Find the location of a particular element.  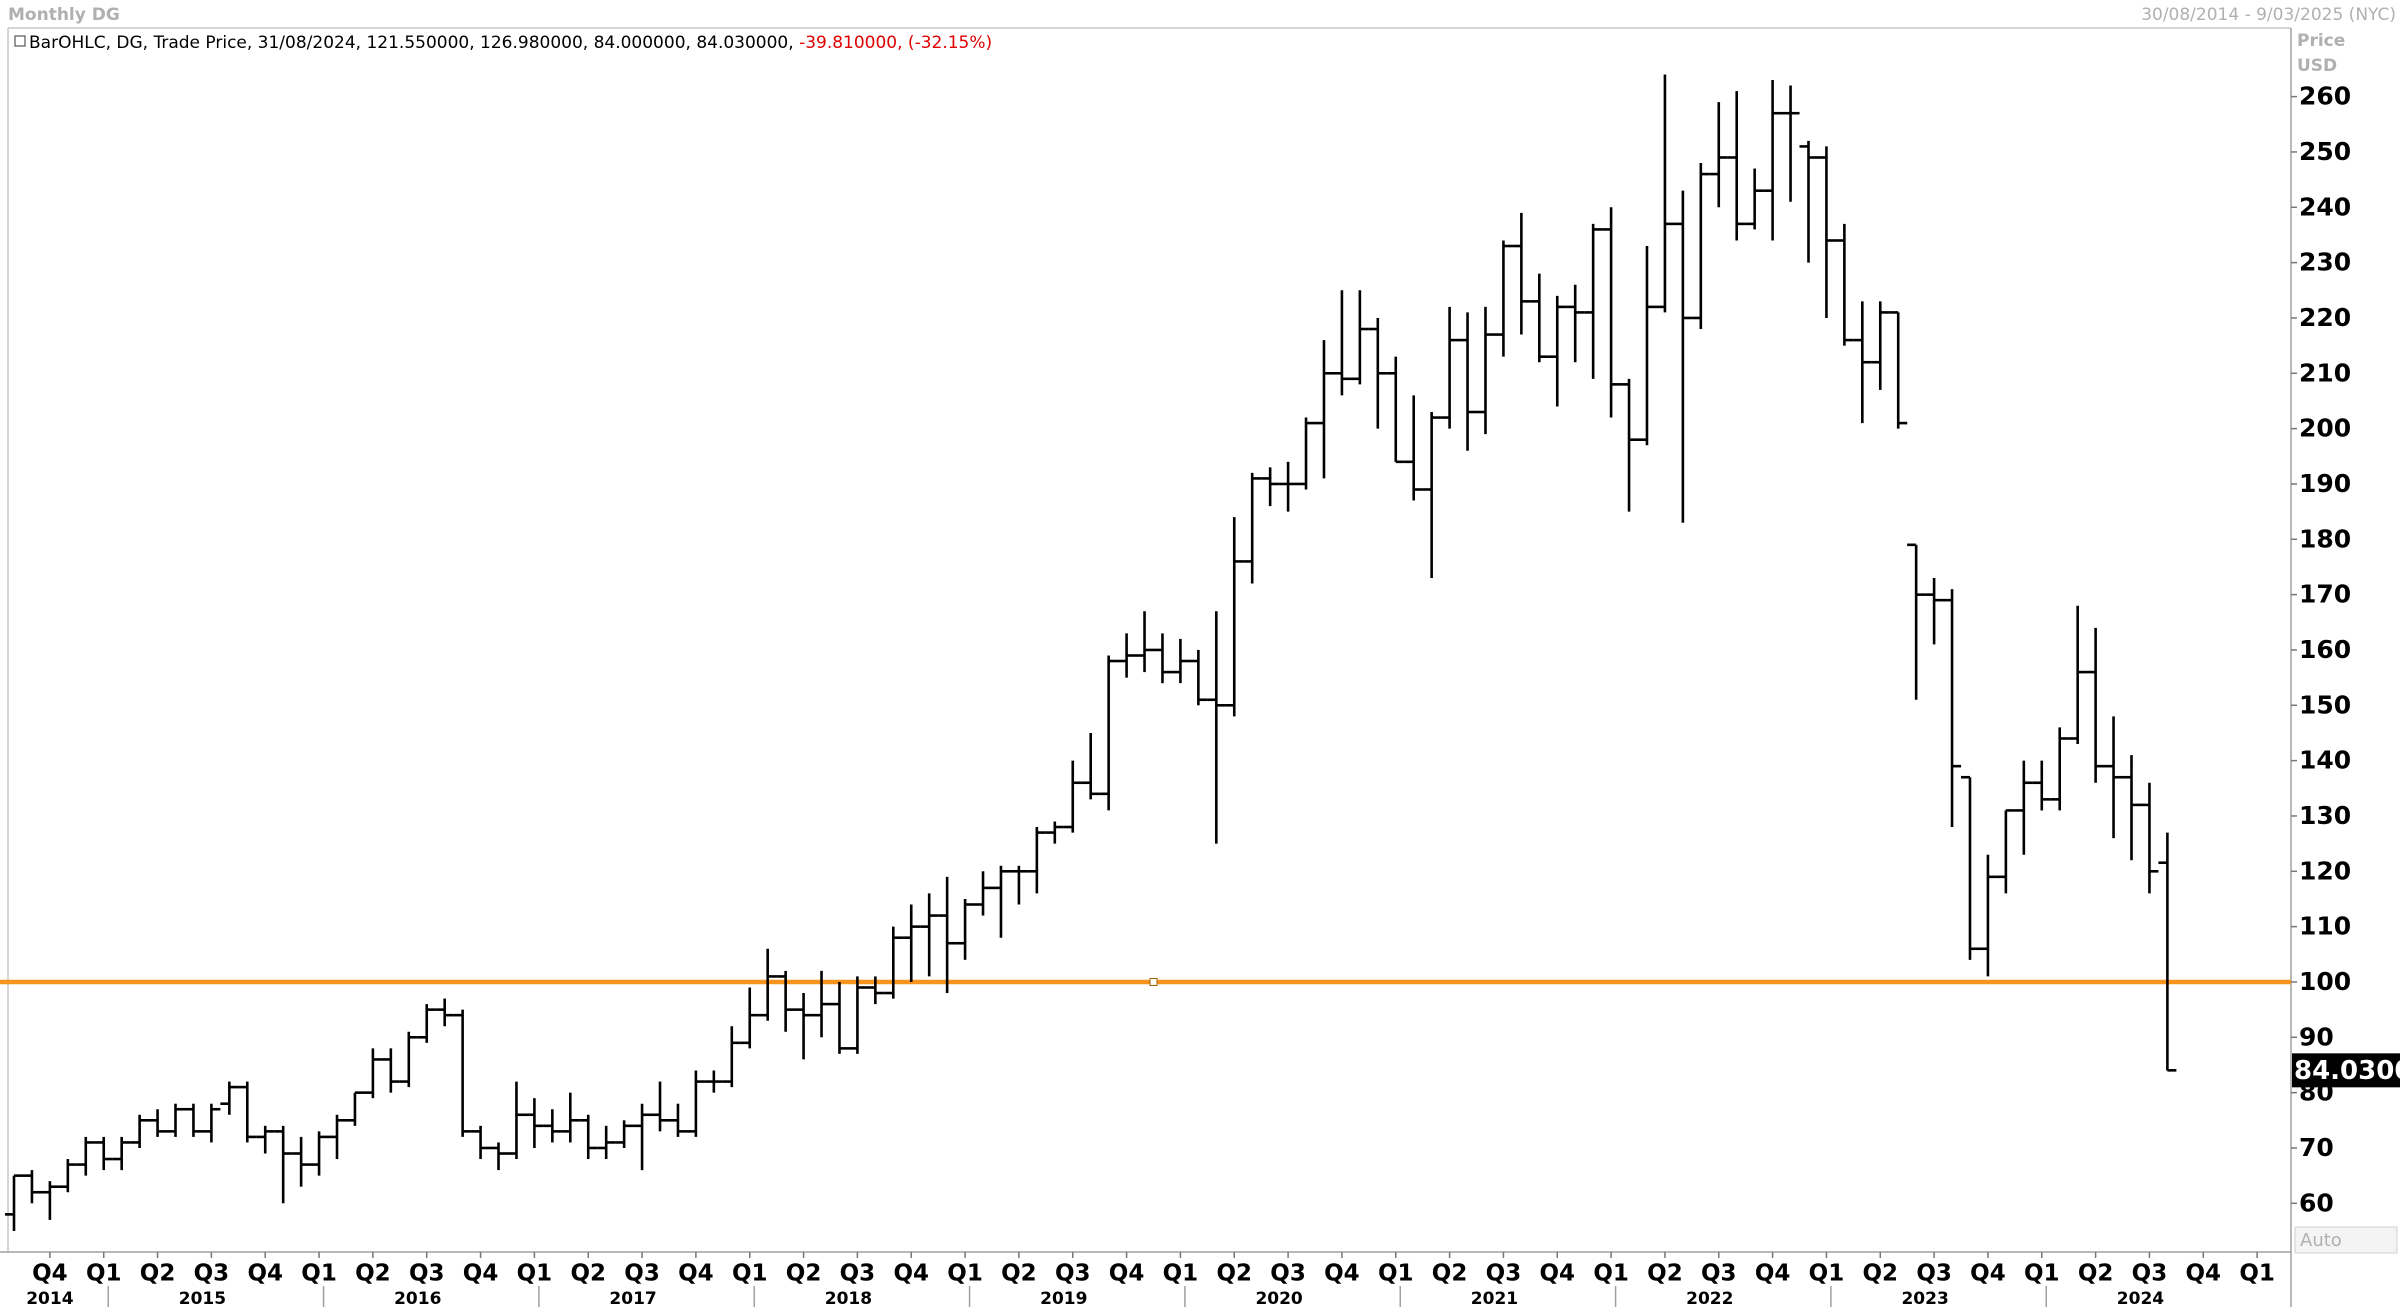

year-label: 2019 is located at coordinates (1063, 1298).